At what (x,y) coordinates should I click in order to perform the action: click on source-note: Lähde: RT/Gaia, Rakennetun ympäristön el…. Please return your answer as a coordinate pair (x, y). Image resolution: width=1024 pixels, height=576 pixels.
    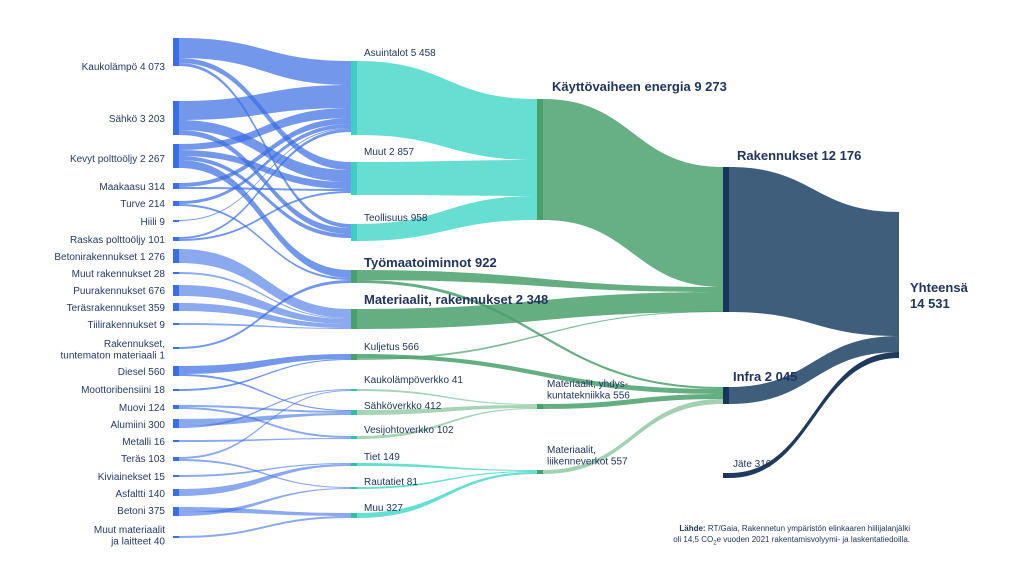
    Looking at the image, I should click on (745, 536).